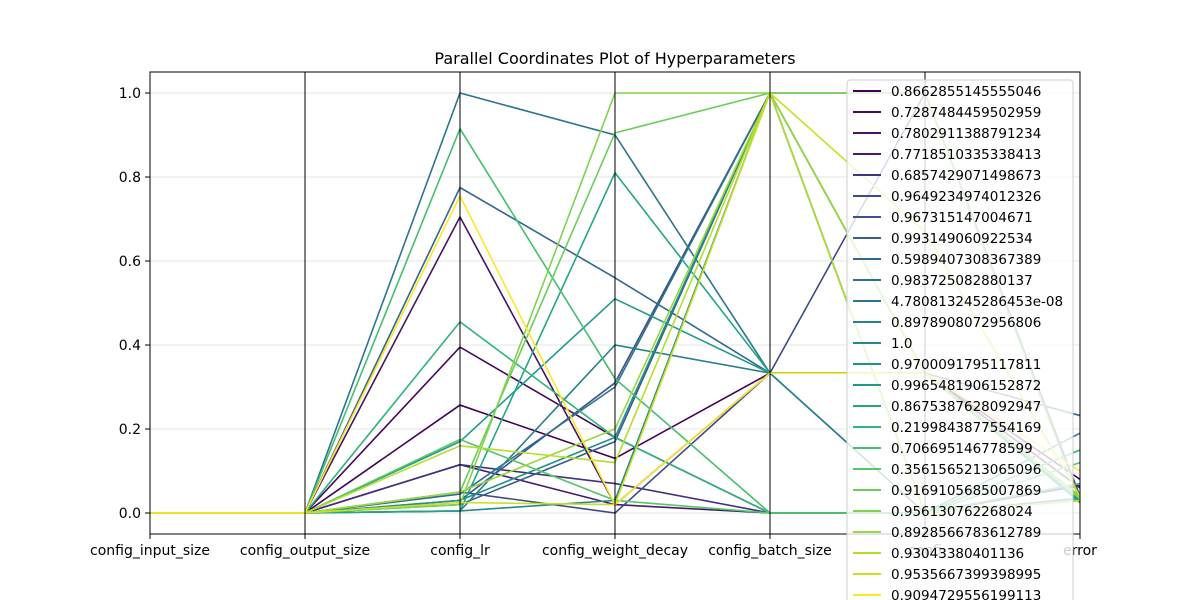 The image size is (1200, 600). What do you see at coordinates (966, 533) in the screenshot?
I see `legend-label: 0.8928566783612789` at bounding box center [966, 533].